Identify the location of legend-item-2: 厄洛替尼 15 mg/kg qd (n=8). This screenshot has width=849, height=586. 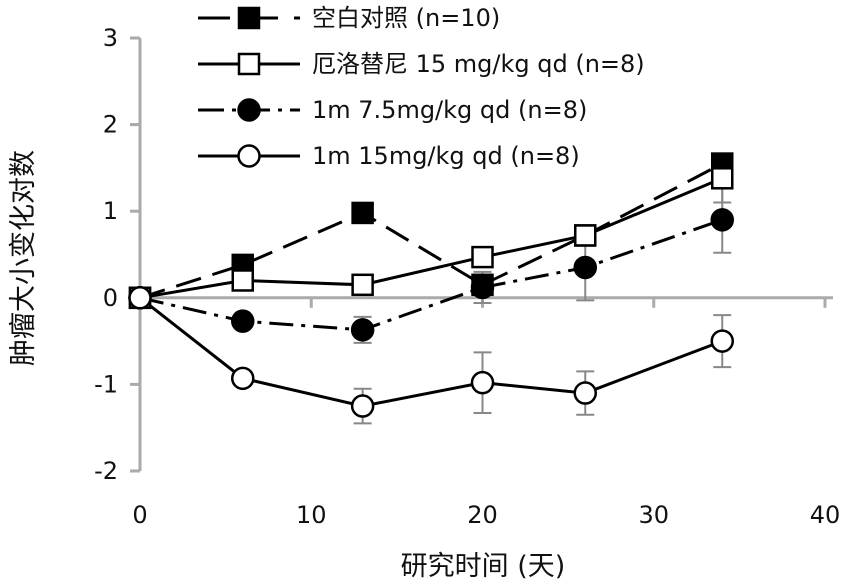
(421, 64).